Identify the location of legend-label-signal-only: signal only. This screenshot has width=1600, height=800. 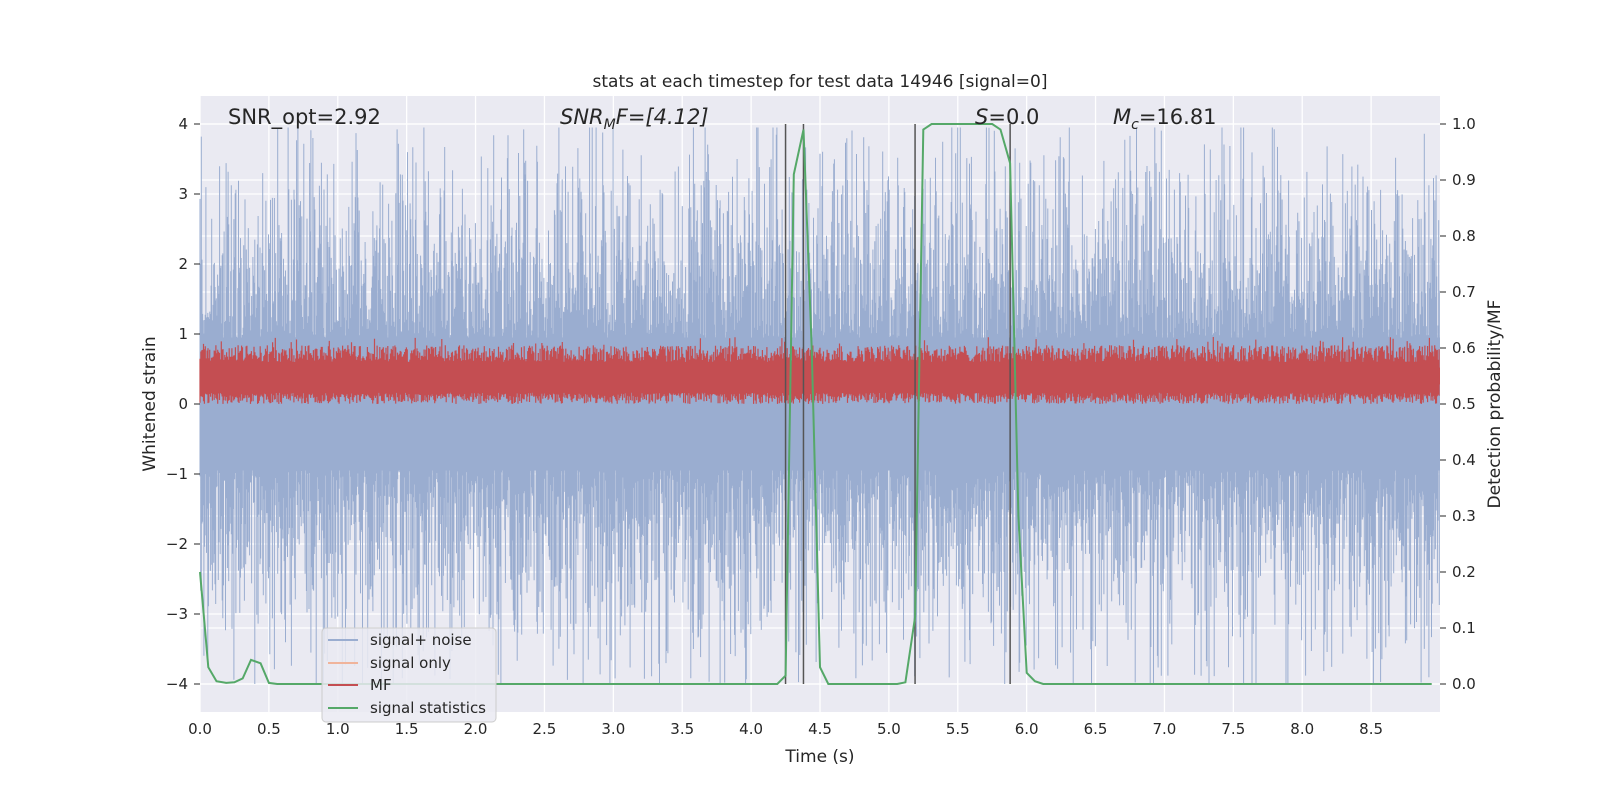
(410, 663).